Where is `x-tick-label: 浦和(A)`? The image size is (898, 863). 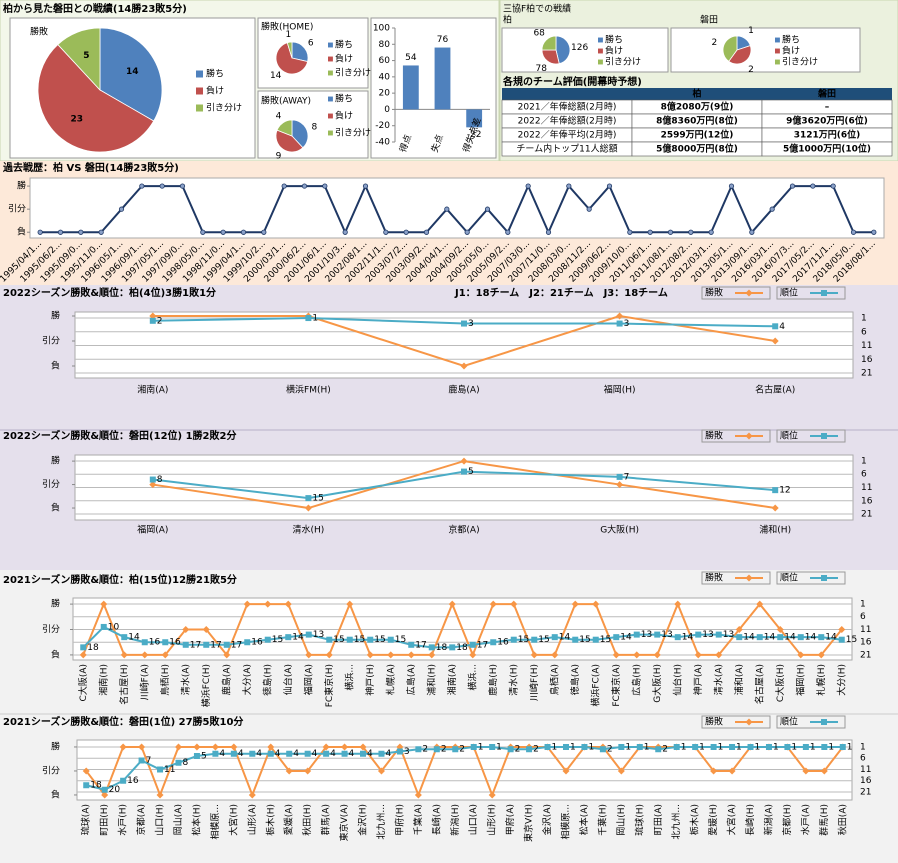
x-tick-label: 浦和(A) is located at coordinates (739, 679).